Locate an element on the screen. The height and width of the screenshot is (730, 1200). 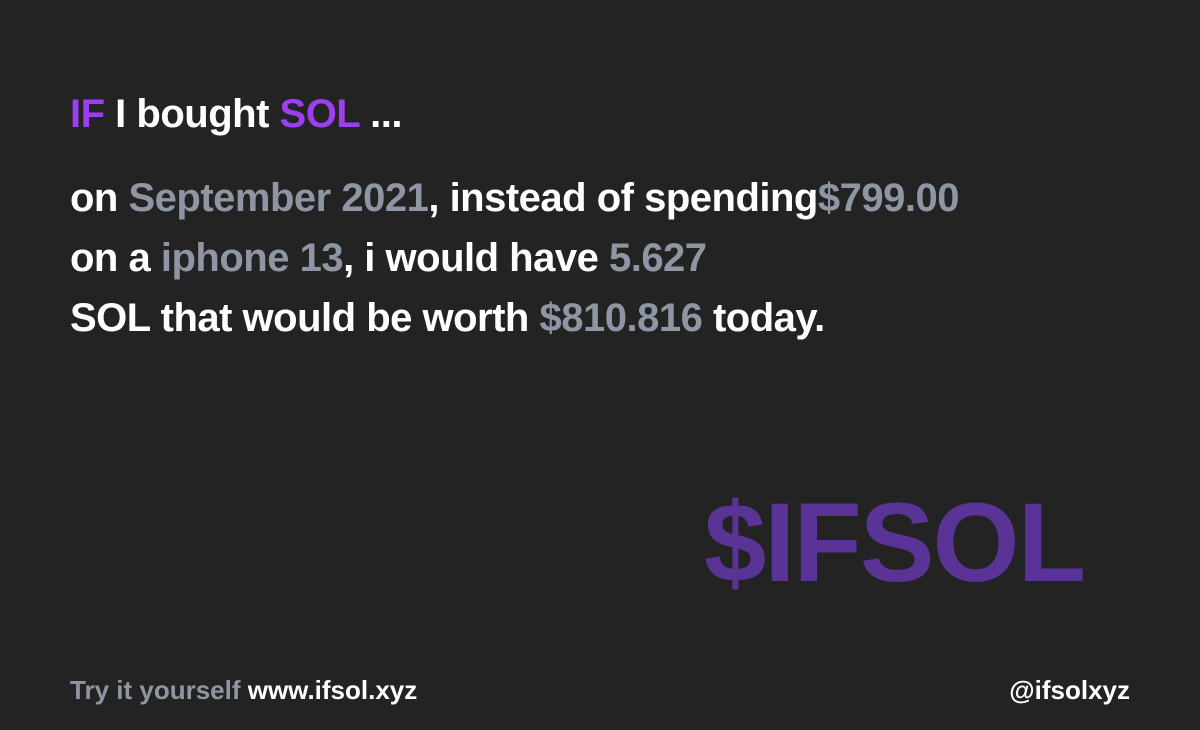
coin-amount: 5.627 is located at coordinates (657, 258).